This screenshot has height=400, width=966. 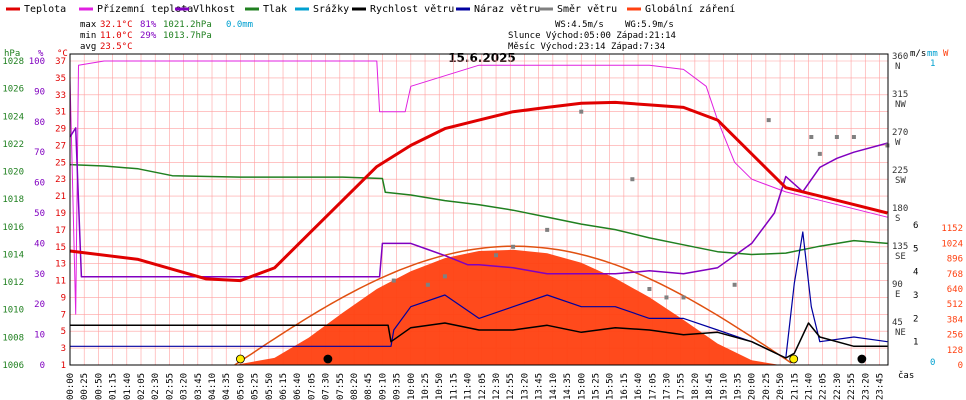 What do you see at coordinates (611, 386) in the screenshot?
I see `tick-label-time: 15:50` at bounding box center [611, 386].